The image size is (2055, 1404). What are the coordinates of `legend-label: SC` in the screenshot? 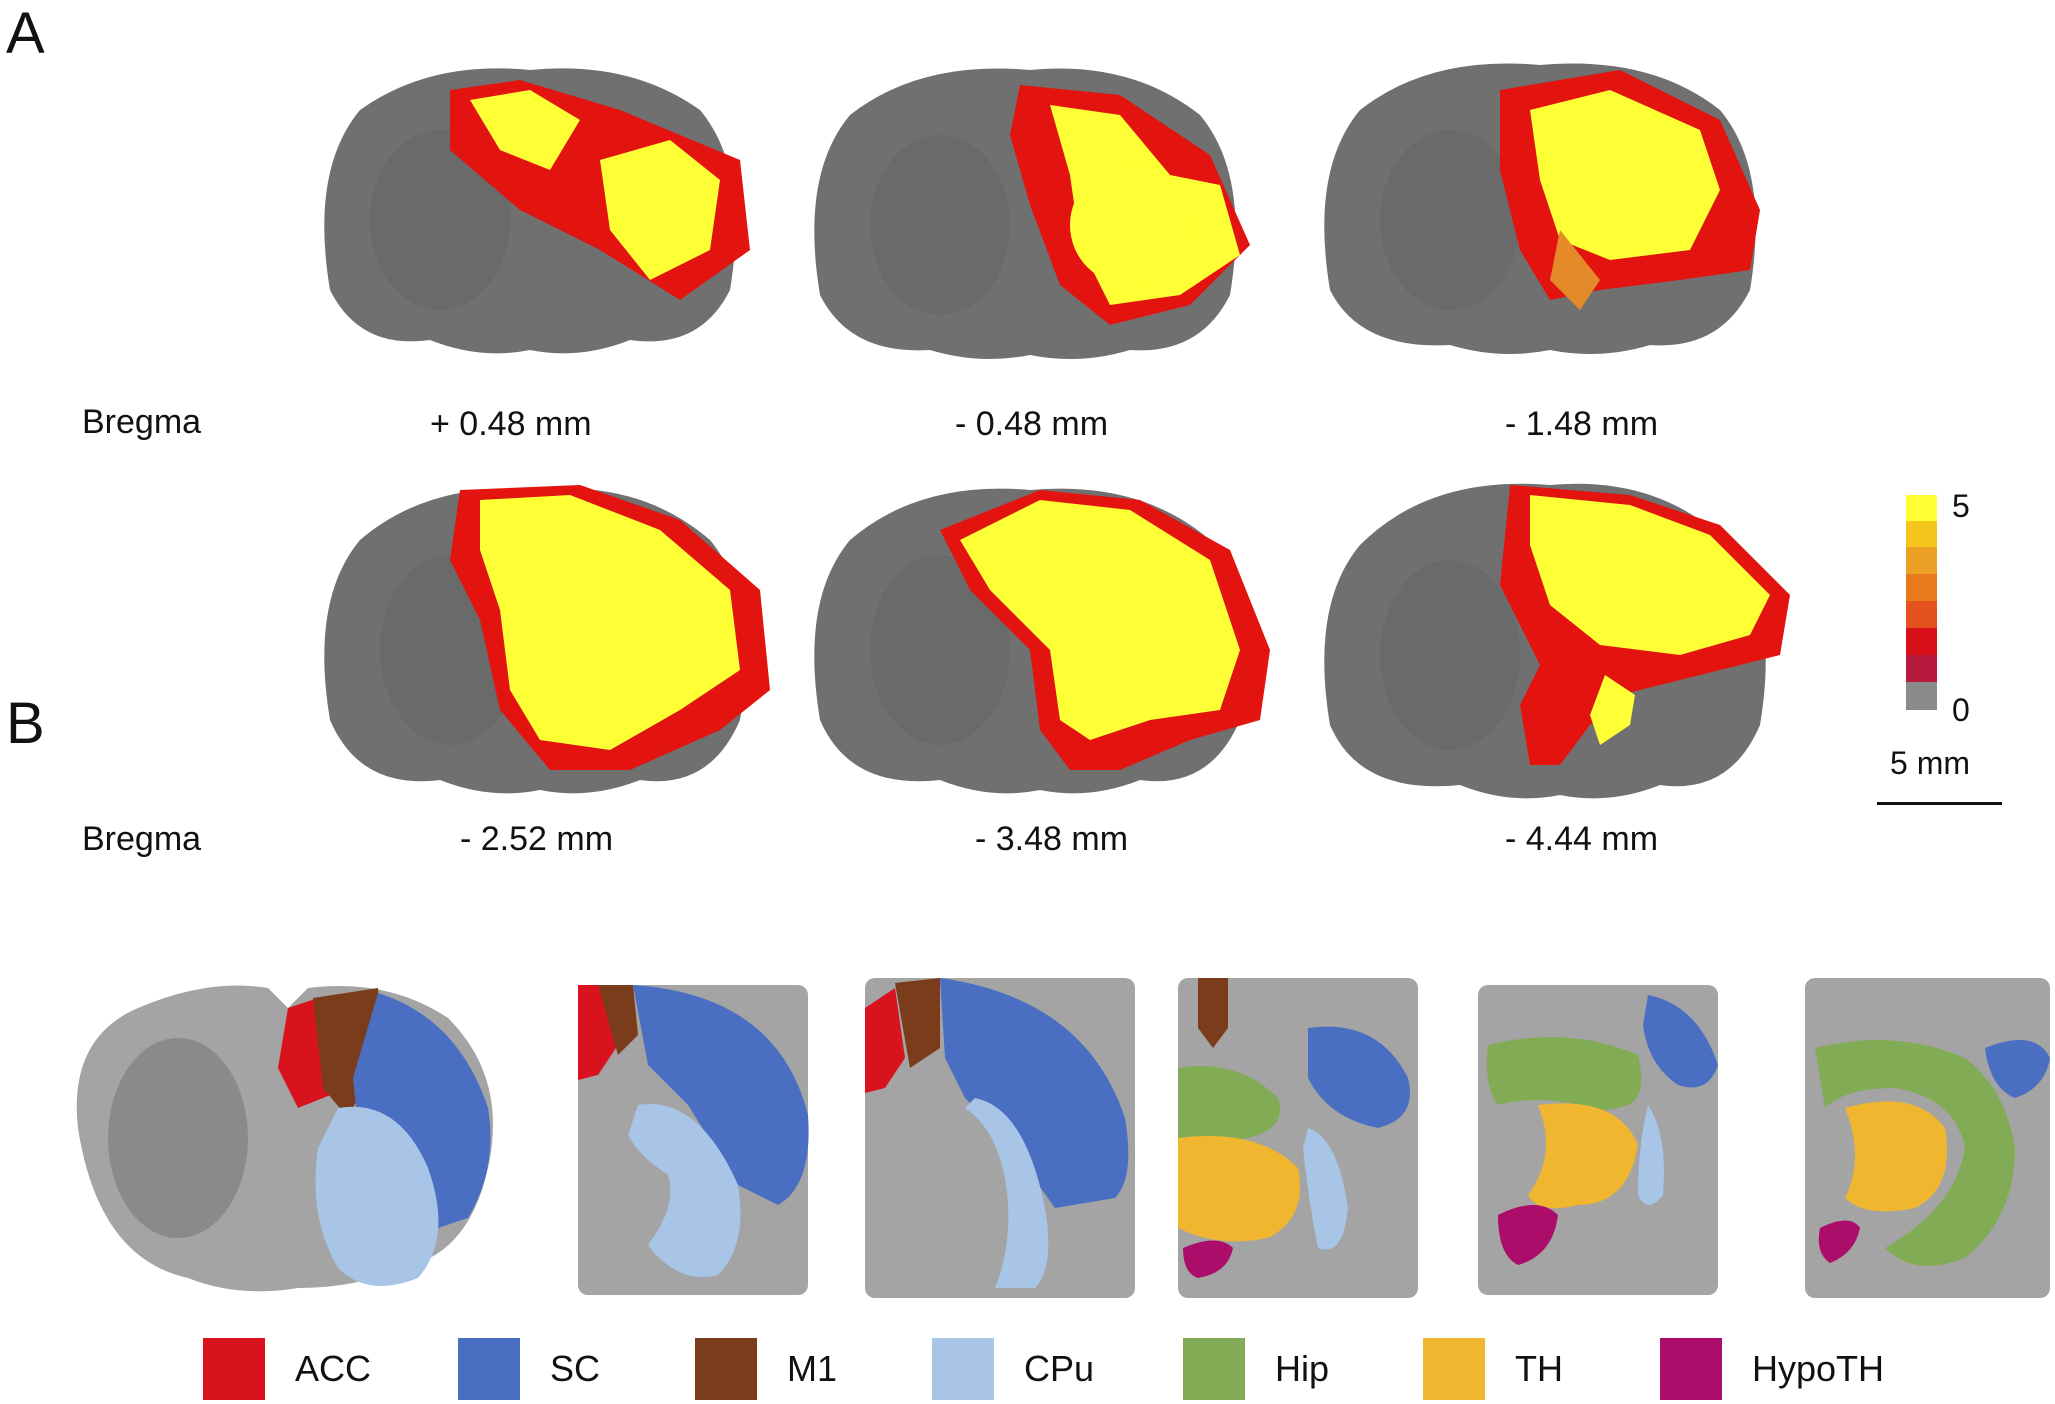 It's located at (575, 1368).